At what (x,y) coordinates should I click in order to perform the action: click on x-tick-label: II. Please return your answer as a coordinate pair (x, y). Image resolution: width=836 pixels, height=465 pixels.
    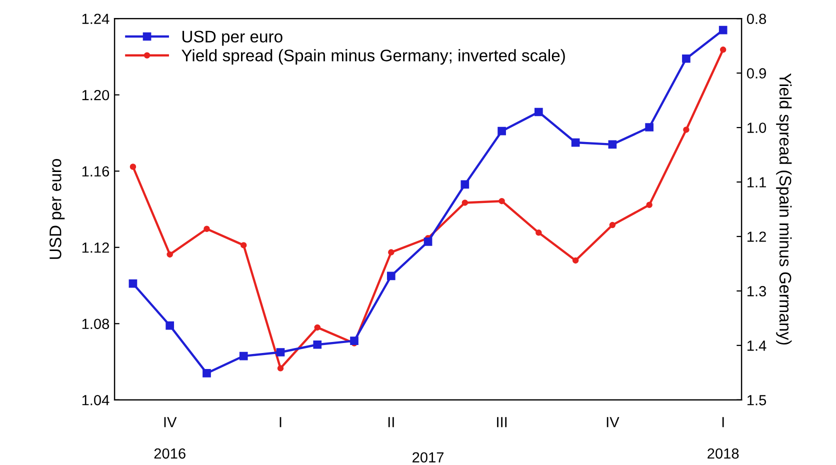
    Looking at the image, I should click on (391, 422).